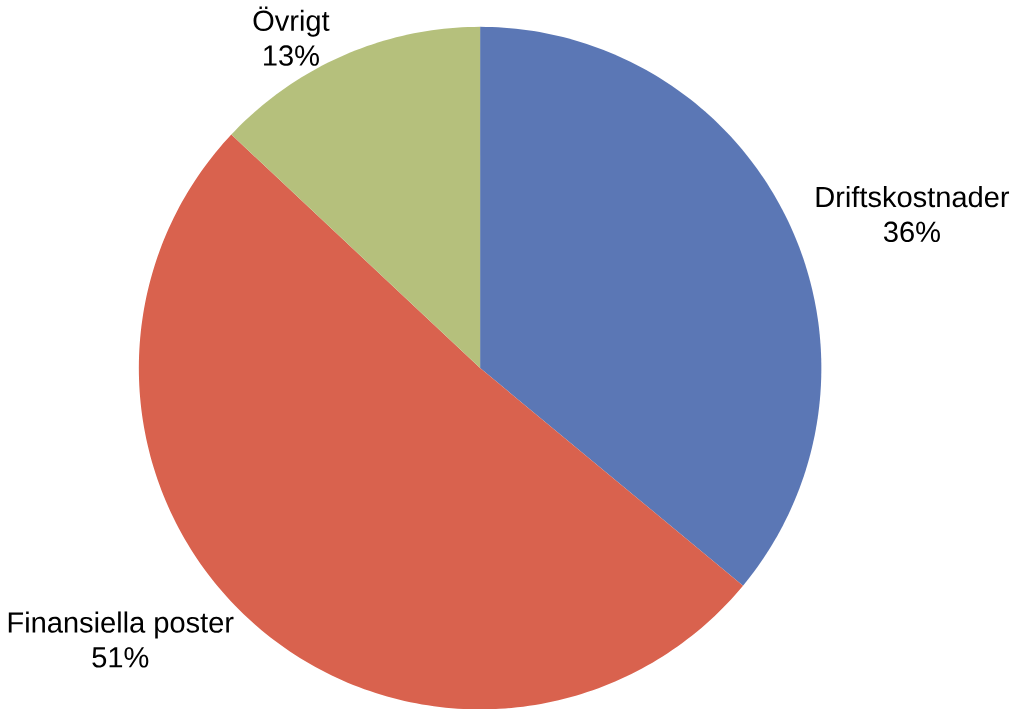  What do you see at coordinates (291, 21) in the screenshot?
I see `slice-label: Övrigt` at bounding box center [291, 21].